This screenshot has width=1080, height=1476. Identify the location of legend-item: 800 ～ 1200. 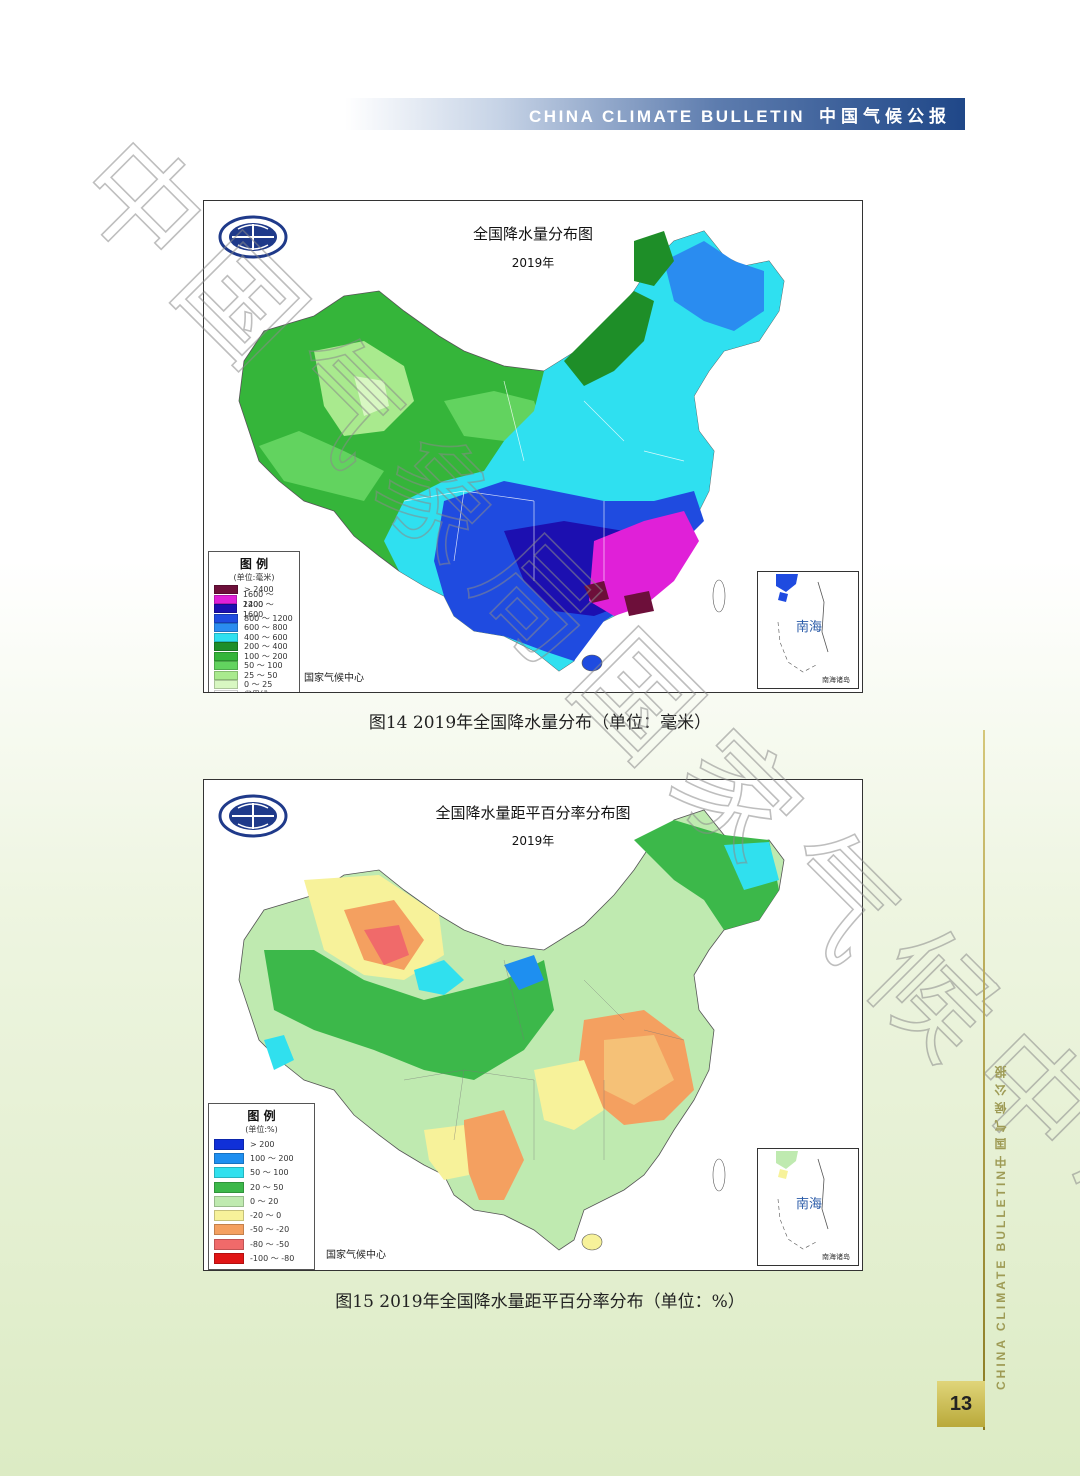
(254, 618).